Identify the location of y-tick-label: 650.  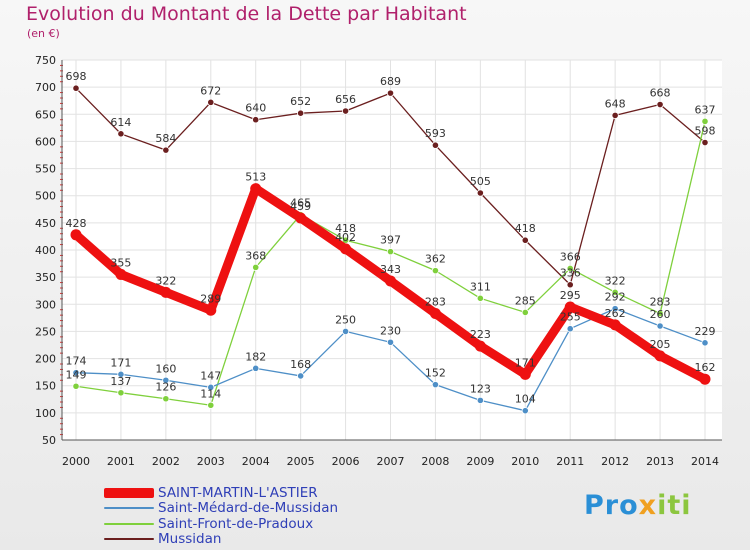
(45, 114).